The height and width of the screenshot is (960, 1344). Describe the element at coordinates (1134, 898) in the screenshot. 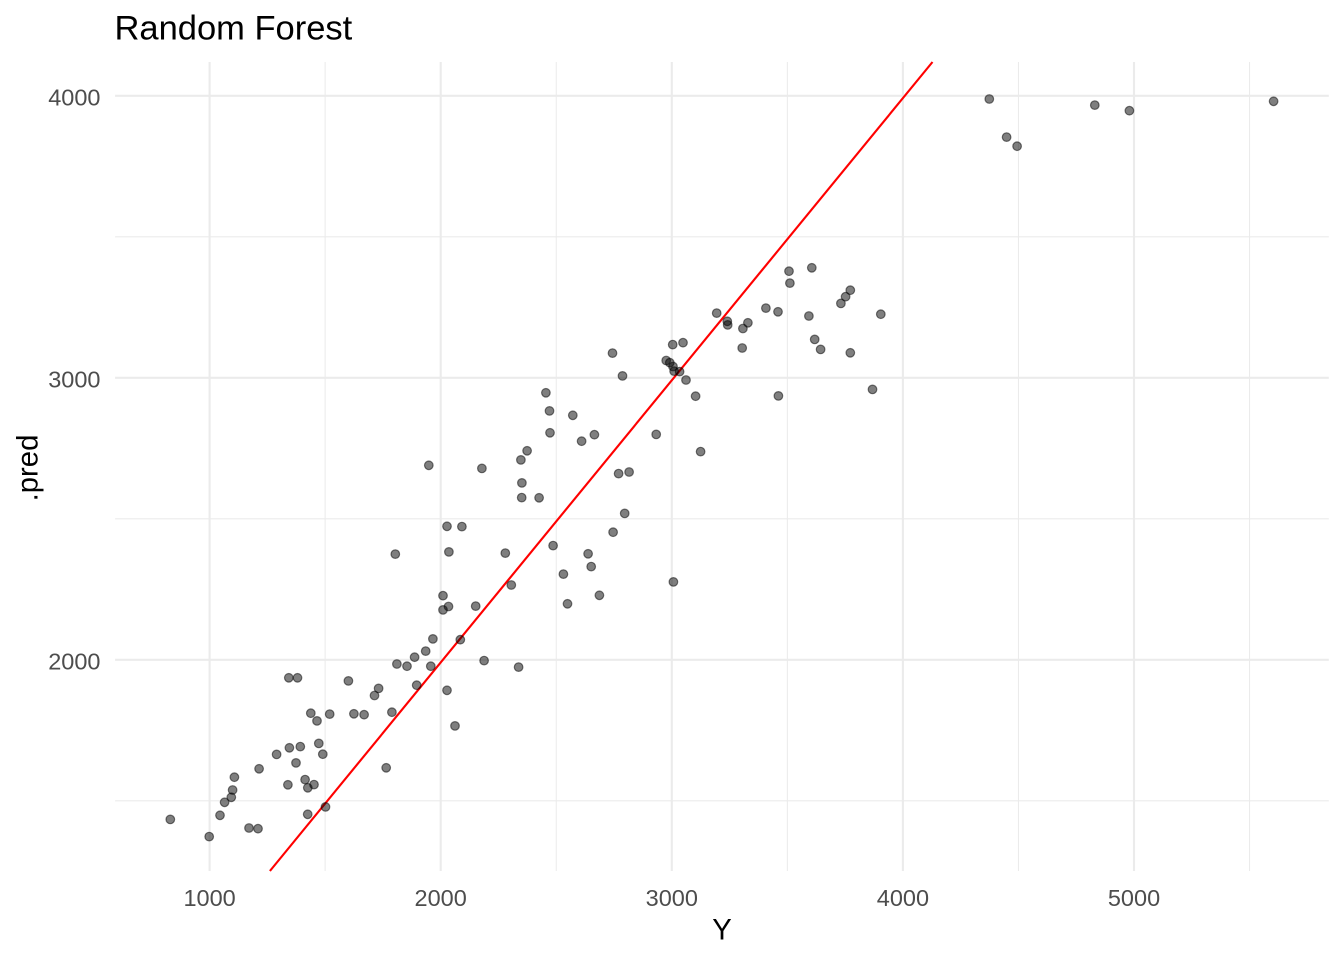

I see `svg-text: 5000` at that location.